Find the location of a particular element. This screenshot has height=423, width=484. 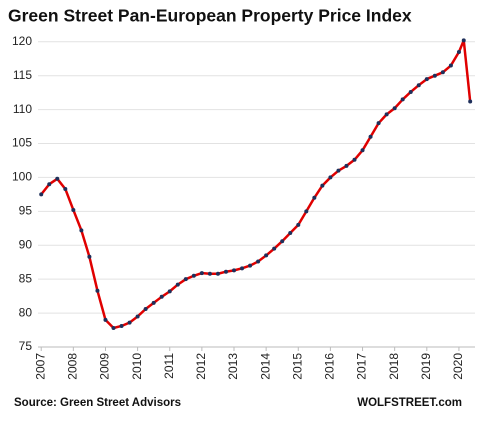

source-note: Source: Green Street Advisors is located at coordinates (97, 403).